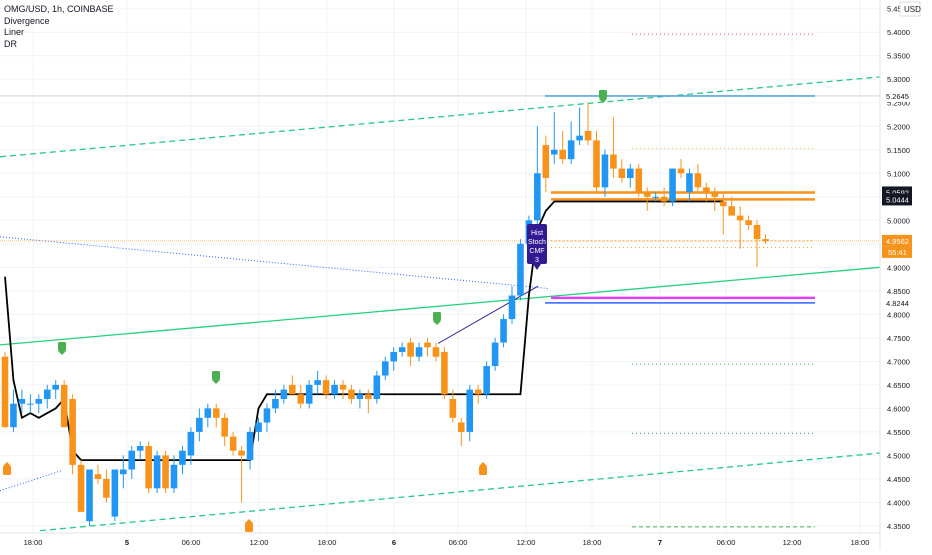 This screenshot has height=555, width=932. What do you see at coordinates (898, 432) in the screenshot?
I see `y-tick-label: 4.5500` at bounding box center [898, 432].